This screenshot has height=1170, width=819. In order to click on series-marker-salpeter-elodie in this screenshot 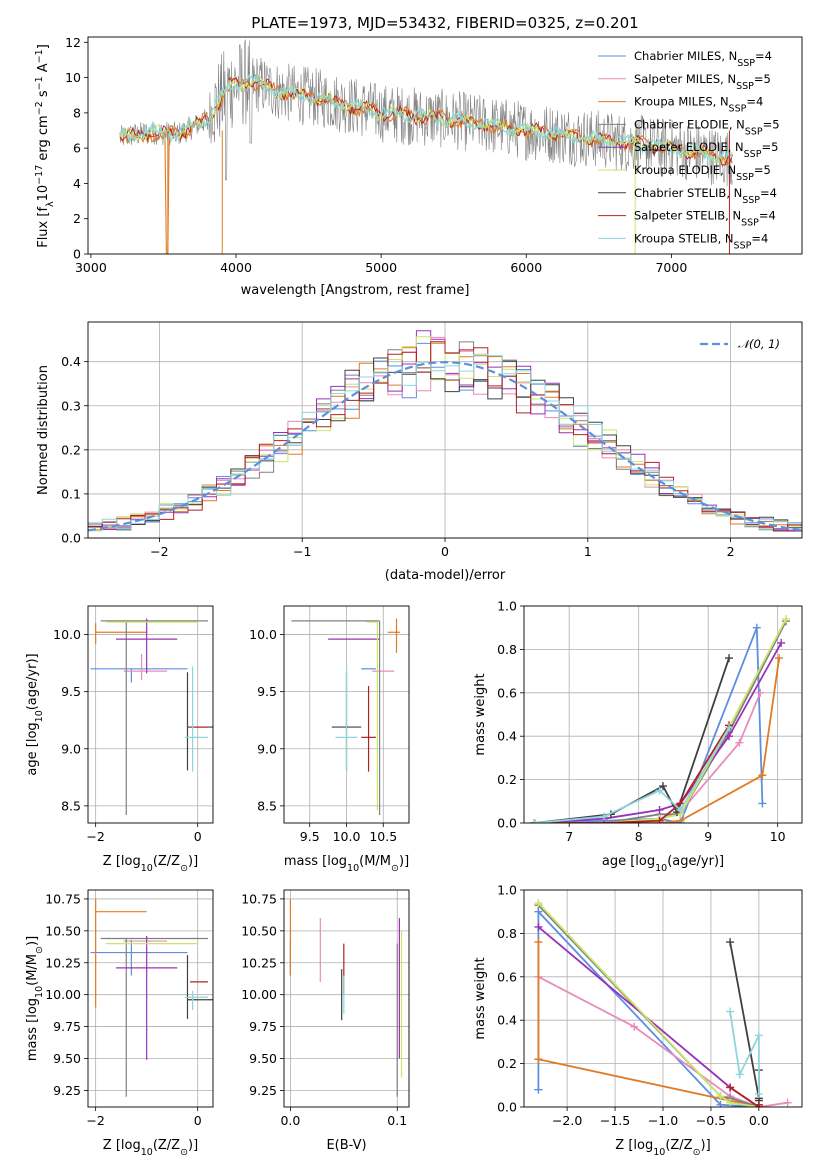, I will do `click(781, 642)`.